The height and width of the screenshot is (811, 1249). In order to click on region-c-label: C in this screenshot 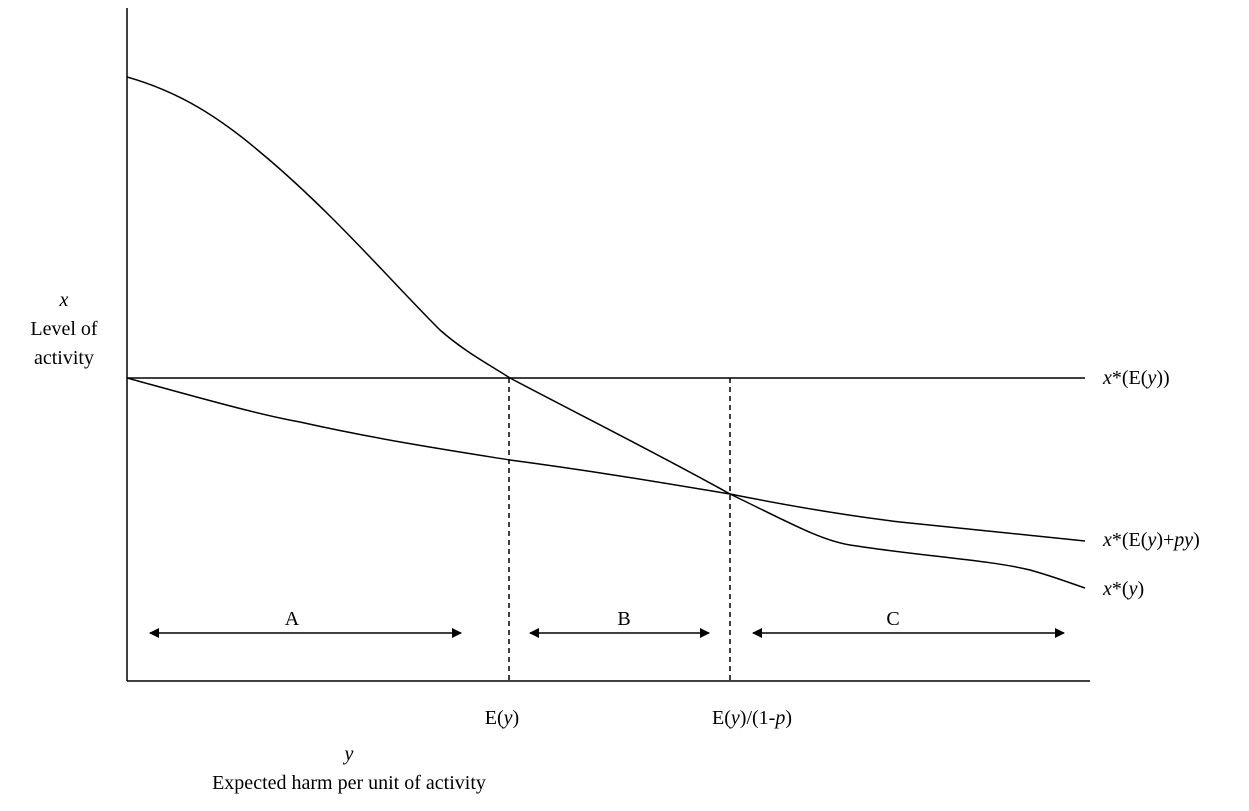, I will do `click(892, 619)`.